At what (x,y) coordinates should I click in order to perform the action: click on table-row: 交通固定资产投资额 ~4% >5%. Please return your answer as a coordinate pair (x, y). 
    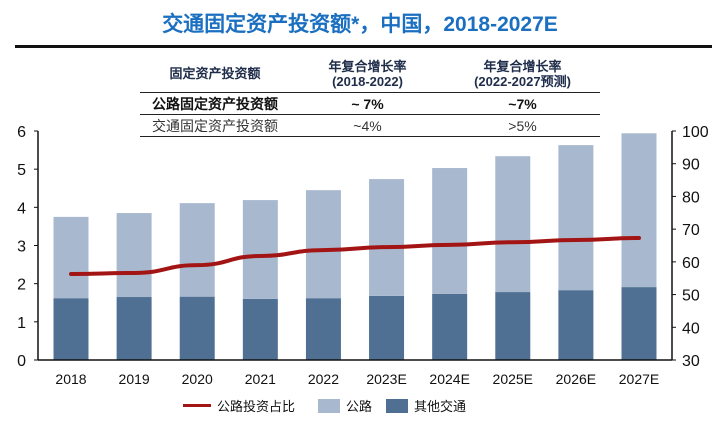
    Looking at the image, I should click on (370, 126).